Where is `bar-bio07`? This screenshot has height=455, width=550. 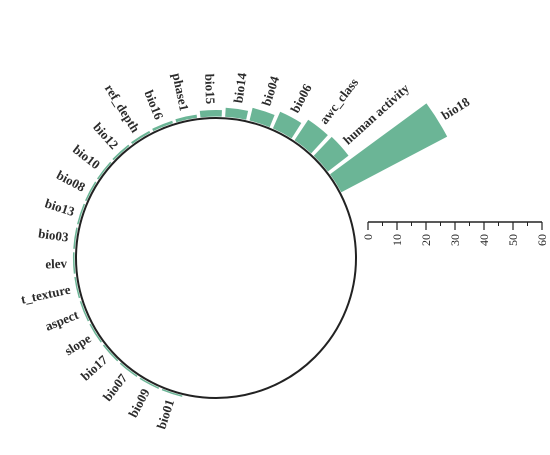
bar-bio07 is located at coordinates (128, 369).